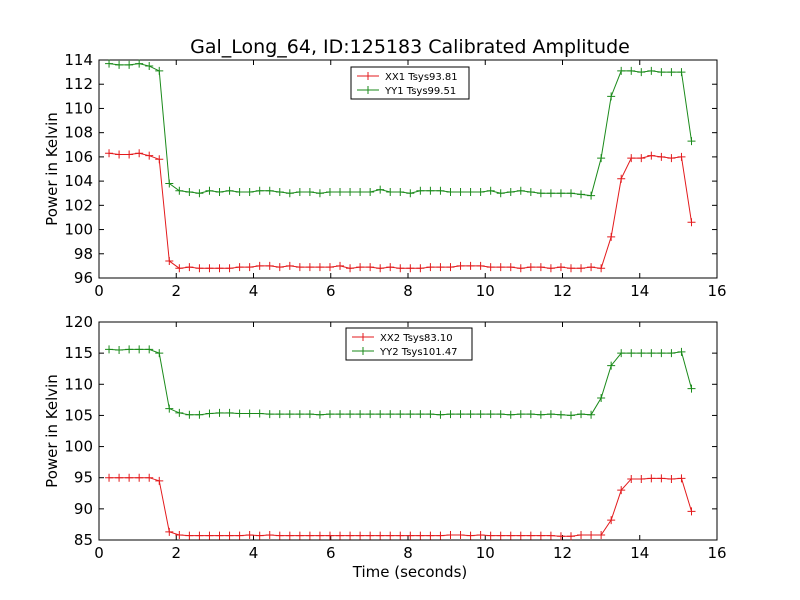 The height and width of the screenshot is (600, 800). I want to click on y-tick-label: 120, so click(78, 322).